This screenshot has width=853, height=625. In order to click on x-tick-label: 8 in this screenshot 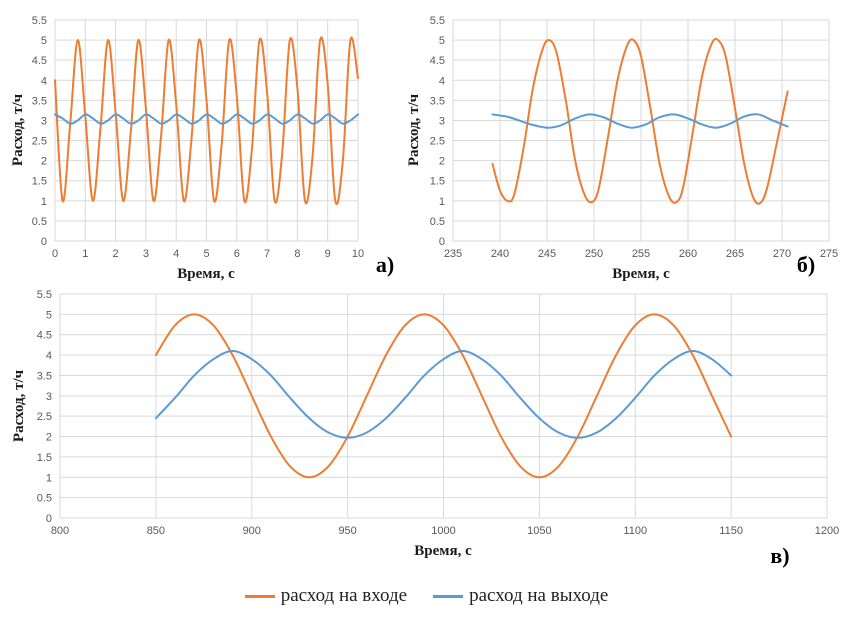, I will do `click(297, 254)`.